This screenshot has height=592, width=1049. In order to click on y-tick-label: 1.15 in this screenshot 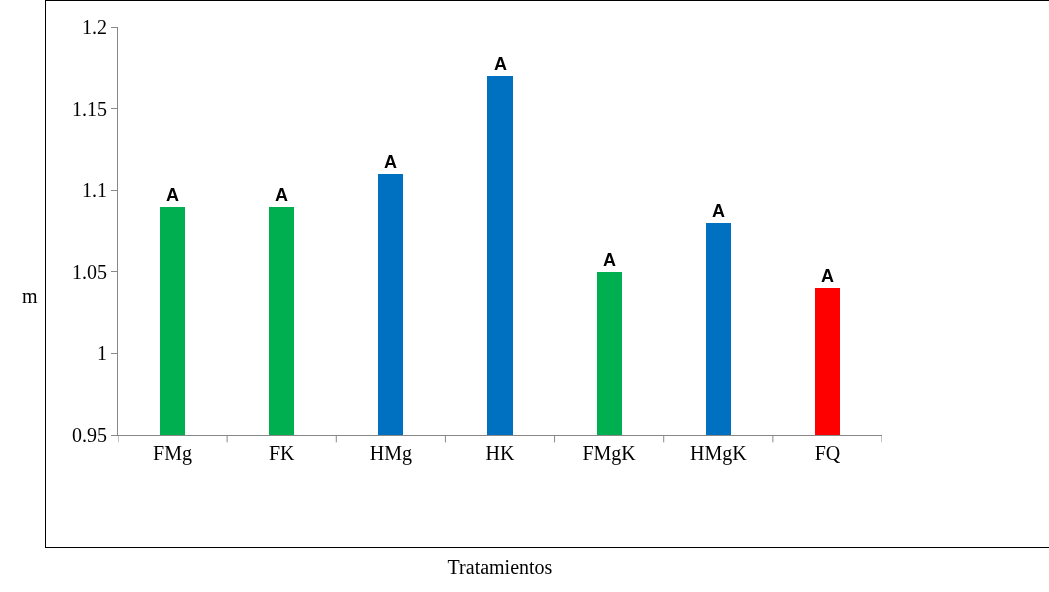, I will do `click(89, 108)`.